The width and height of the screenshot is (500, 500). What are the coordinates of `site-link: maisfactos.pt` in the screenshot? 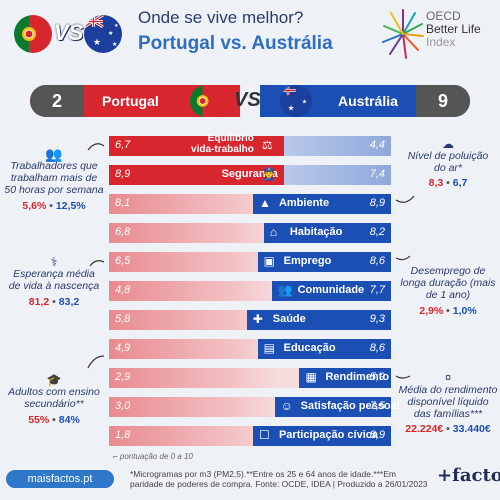 It's located at (60, 479).